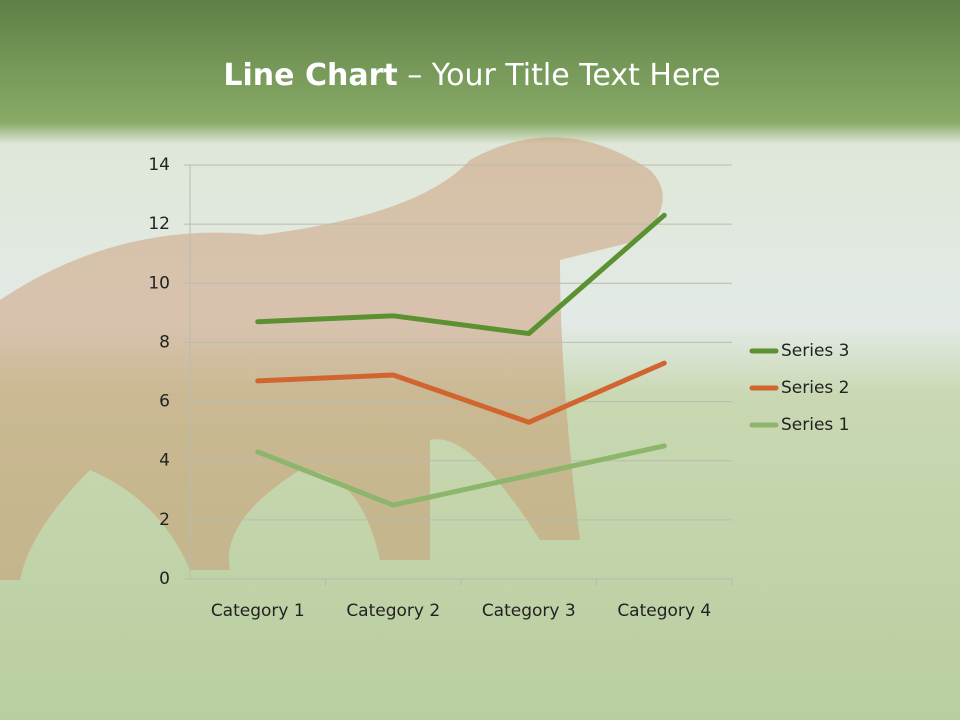  I want to click on legend-label: Series 2, so click(815, 388).